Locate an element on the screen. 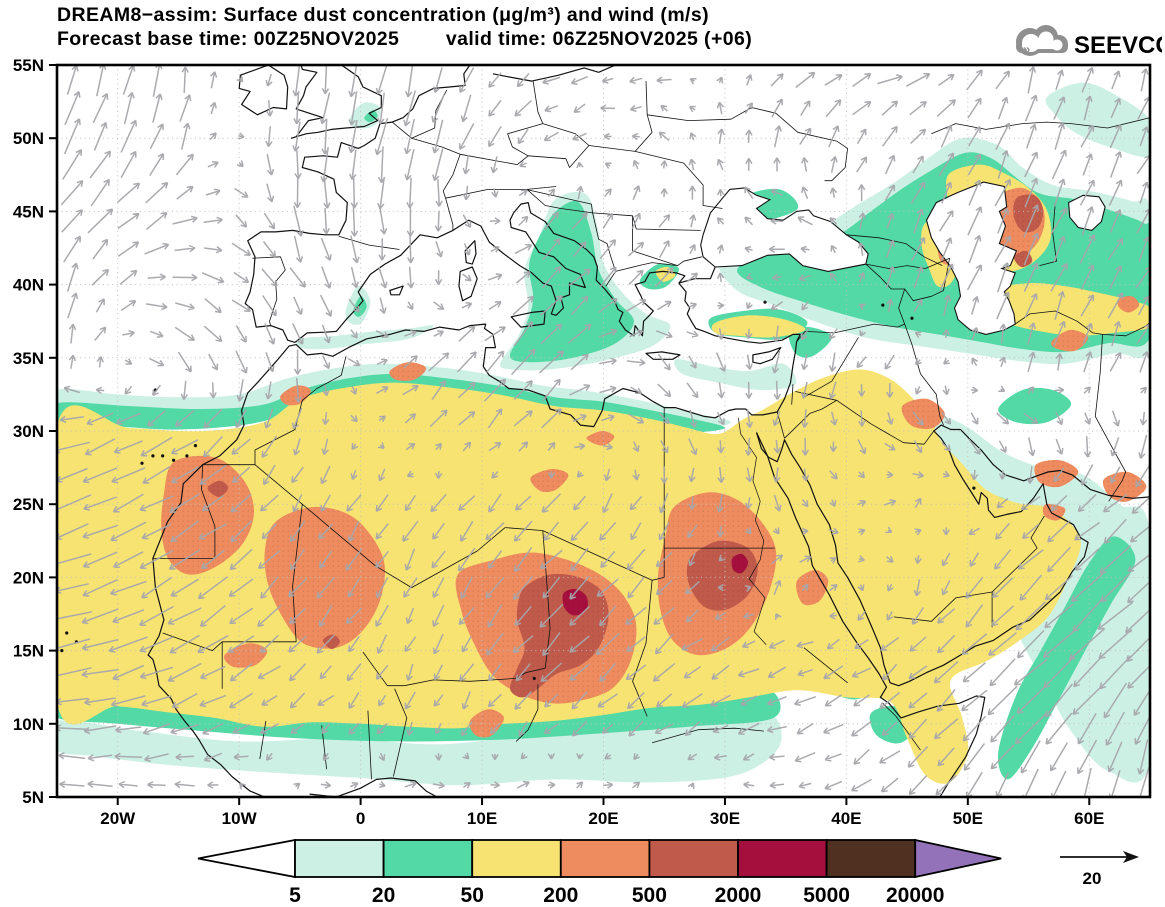 The image size is (1165, 907). cloud-arrows-glyph: » is located at coordinates (1026, 49).